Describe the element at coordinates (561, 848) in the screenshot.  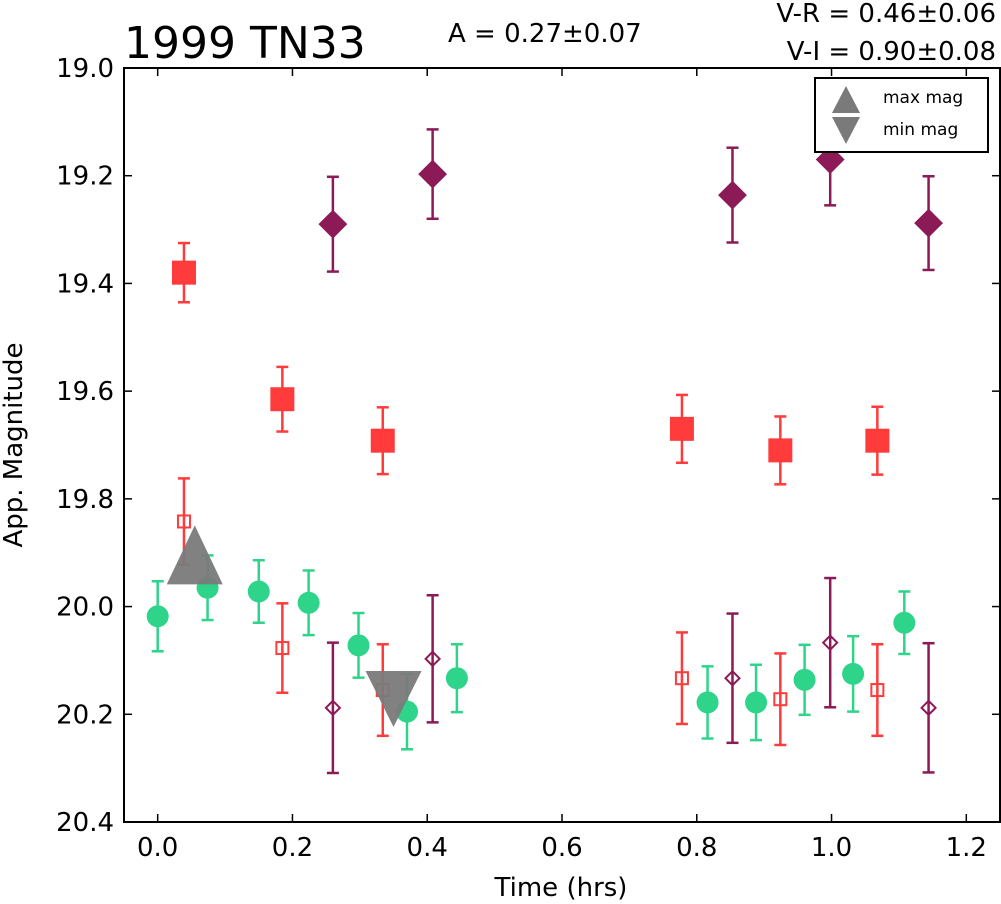
I see `x-tick-label: 0.6` at that location.